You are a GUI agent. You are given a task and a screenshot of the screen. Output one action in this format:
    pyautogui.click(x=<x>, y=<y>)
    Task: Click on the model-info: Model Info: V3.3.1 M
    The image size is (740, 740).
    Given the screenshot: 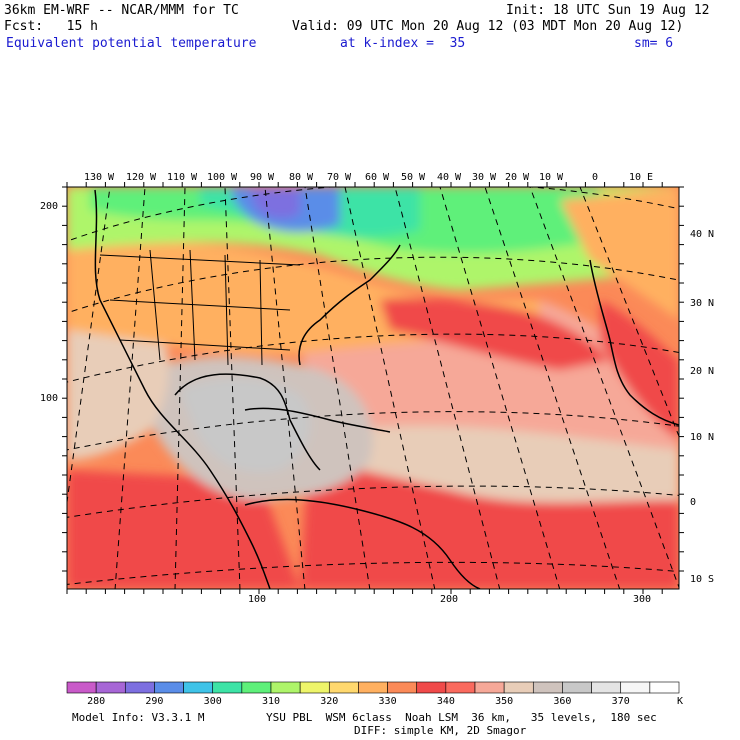 What is the action you would take?
    pyautogui.click(x=138, y=717)
    